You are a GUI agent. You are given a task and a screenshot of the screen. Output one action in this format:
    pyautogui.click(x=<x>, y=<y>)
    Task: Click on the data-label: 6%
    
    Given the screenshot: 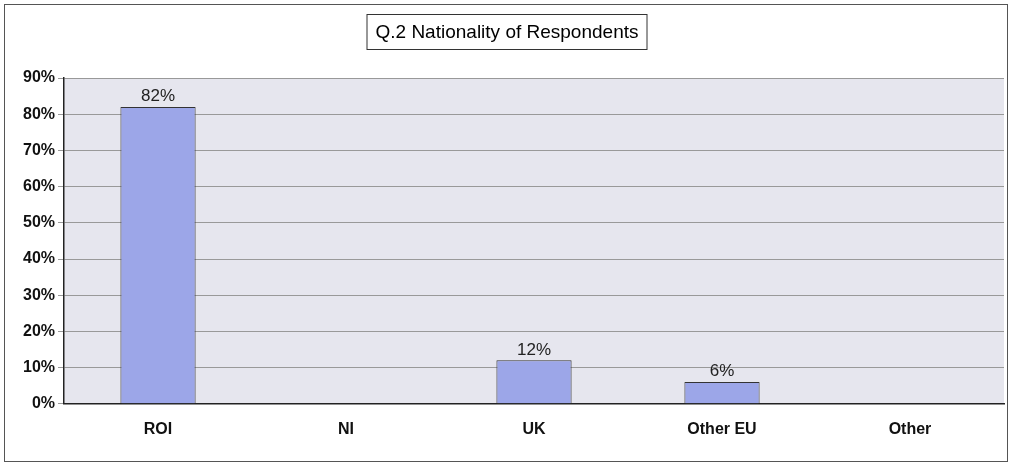 What is the action you would take?
    pyautogui.click(x=722, y=371)
    